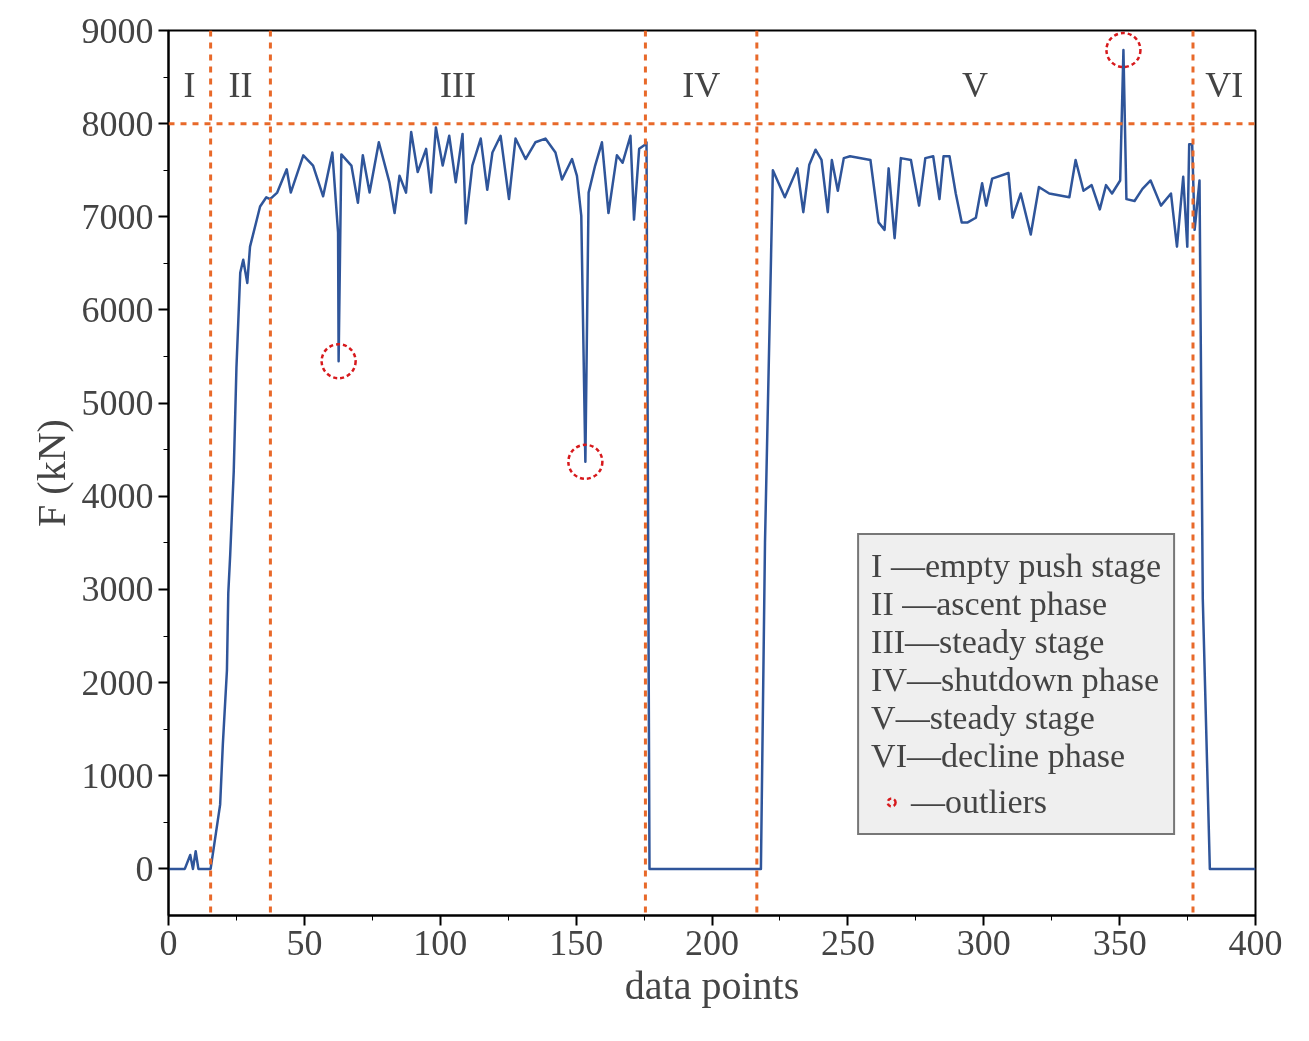 Image resolution: width=1309 pixels, height=1041 pixels. Describe the element at coordinates (1224, 85) in the screenshot. I see `annotation: VI` at that location.